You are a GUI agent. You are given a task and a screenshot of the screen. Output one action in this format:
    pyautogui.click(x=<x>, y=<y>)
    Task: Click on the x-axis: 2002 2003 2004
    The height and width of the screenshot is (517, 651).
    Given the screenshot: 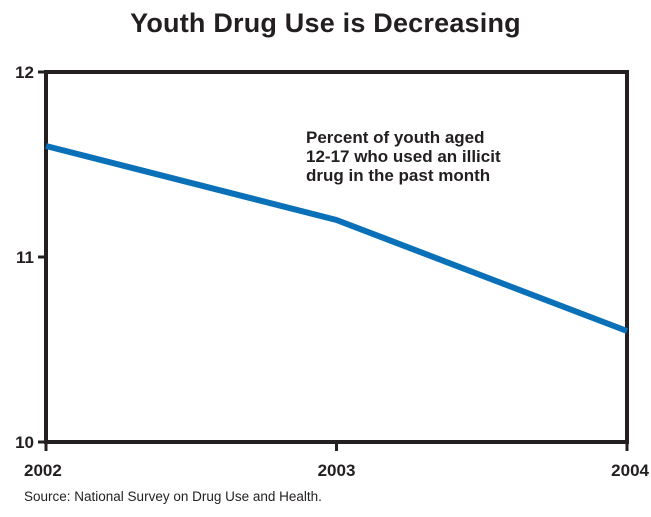 What is the action you would take?
    pyautogui.click(x=337, y=461)
    